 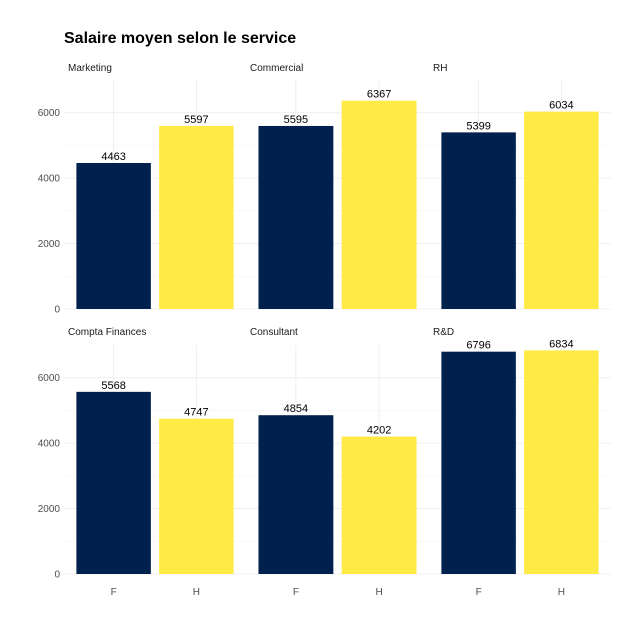 What do you see at coordinates (379, 431) in the screenshot?
I see `data-label-consultant-h: 4202` at bounding box center [379, 431].